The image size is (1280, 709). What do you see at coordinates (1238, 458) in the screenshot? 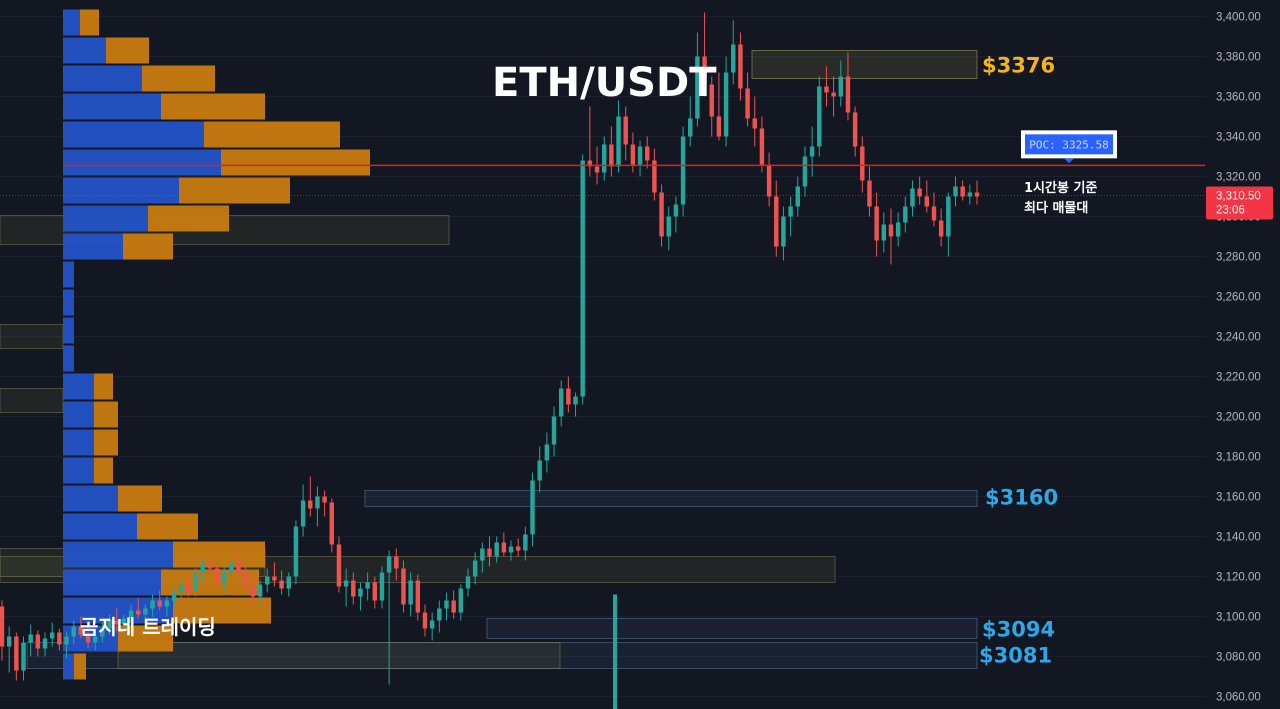
I see `y-tick-label: 3,180.00` at bounding box center [1238, 458].